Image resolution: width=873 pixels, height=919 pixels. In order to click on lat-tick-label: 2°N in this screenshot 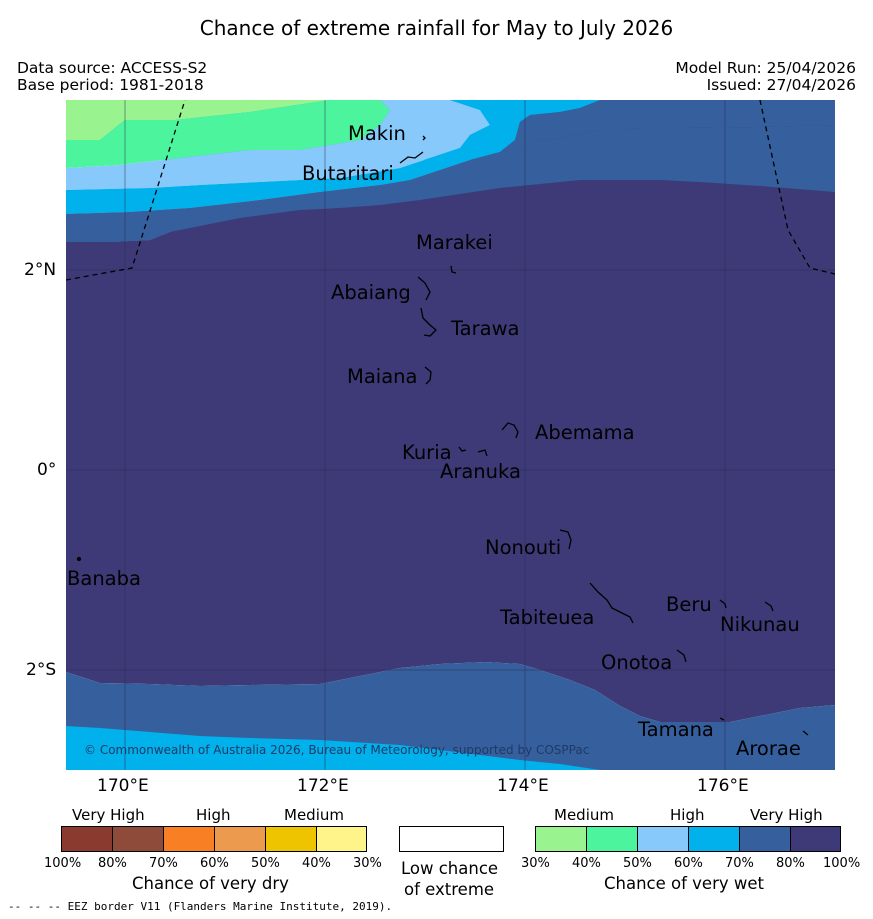, I will do `click(40, 270)`.